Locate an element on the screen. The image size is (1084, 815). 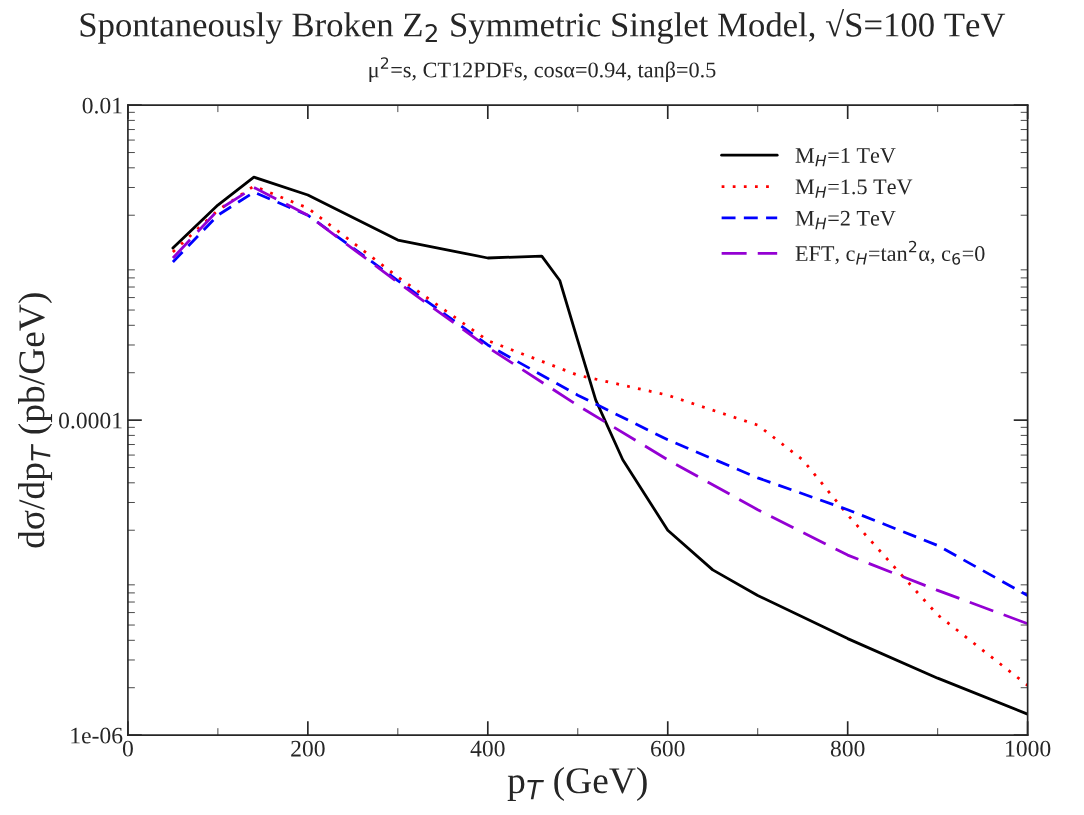
x-tick-label: 600 is located at coordinates (668, 748).